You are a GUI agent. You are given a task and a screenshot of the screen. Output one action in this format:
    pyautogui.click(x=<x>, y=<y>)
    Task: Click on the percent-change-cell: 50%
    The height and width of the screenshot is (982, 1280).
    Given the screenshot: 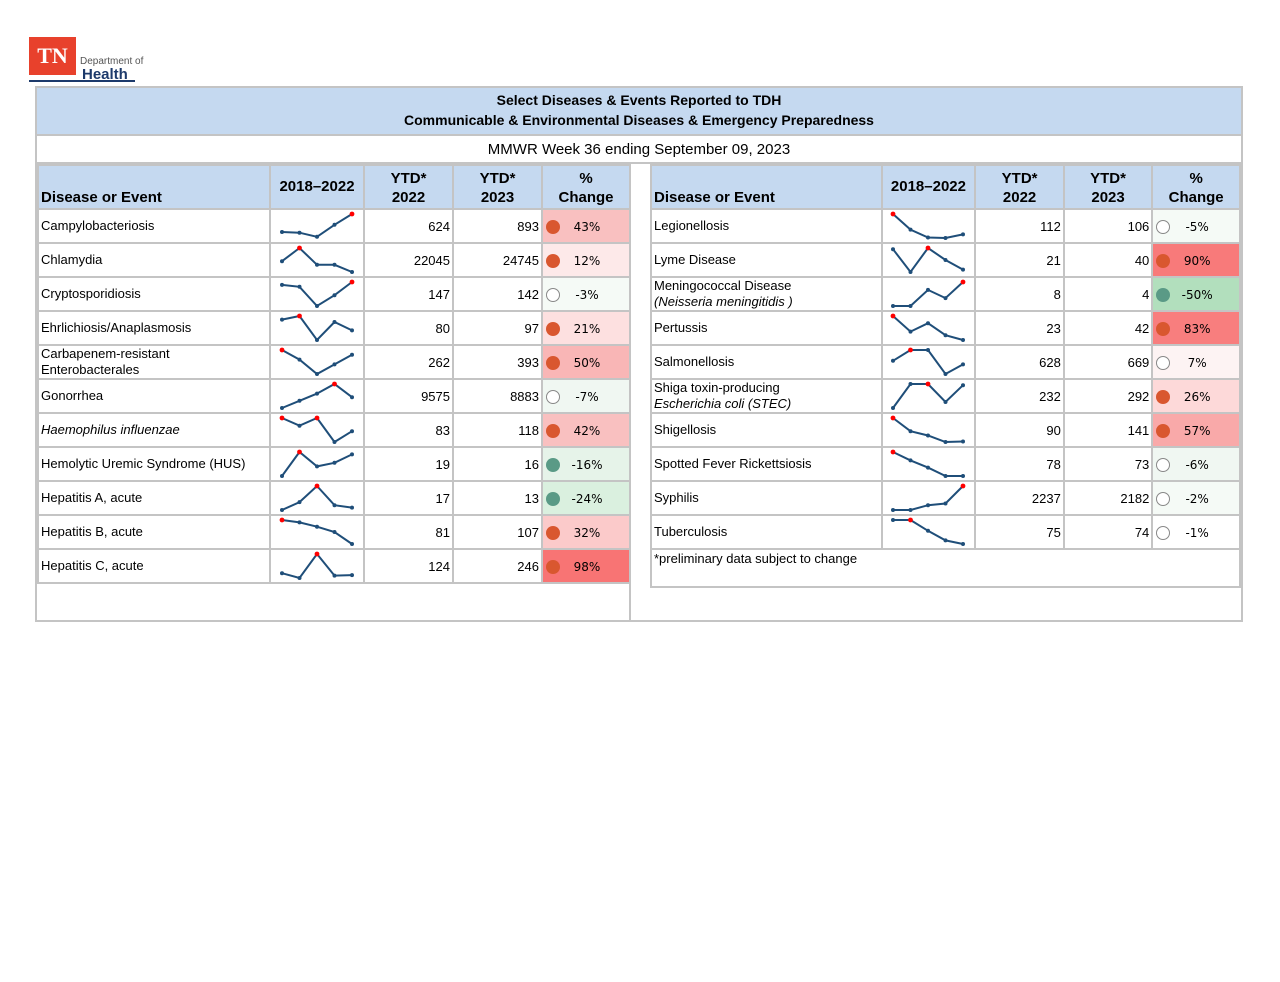 What is the action you would take?
    pyautogui.click(x=586, y=362)
    